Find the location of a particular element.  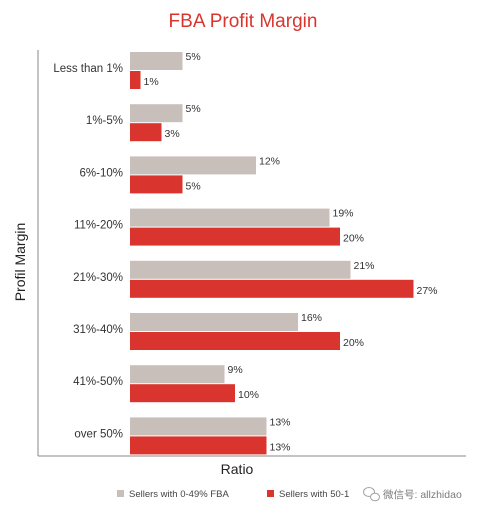

category-label: 41%-50% is located at coordinates (98, 382).